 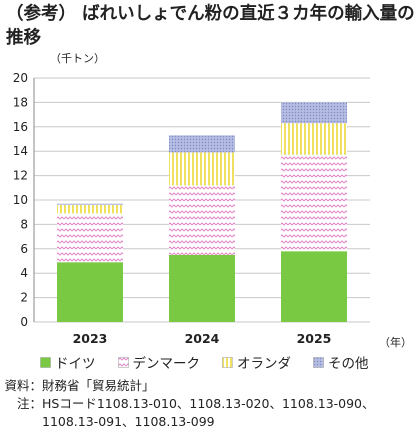 I want to click on y-tick-label: 4, so click(x=24, y=273).